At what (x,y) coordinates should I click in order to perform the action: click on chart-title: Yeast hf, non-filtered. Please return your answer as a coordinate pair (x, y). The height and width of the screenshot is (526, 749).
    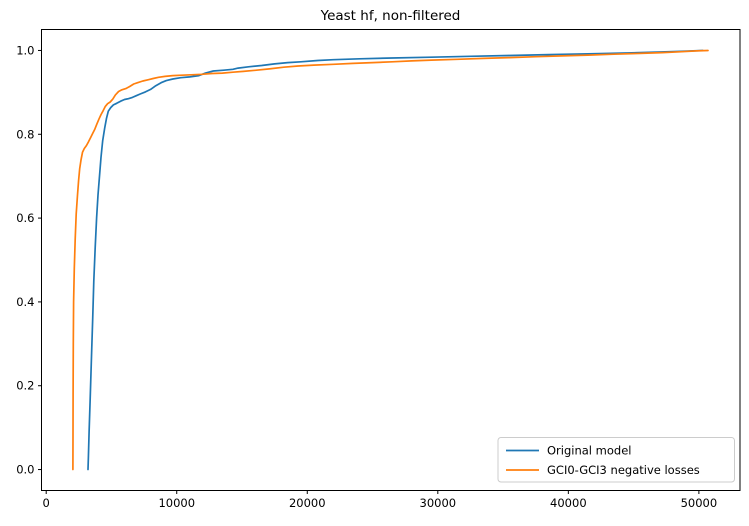
    Looking at the image, I should click on (390, 16).